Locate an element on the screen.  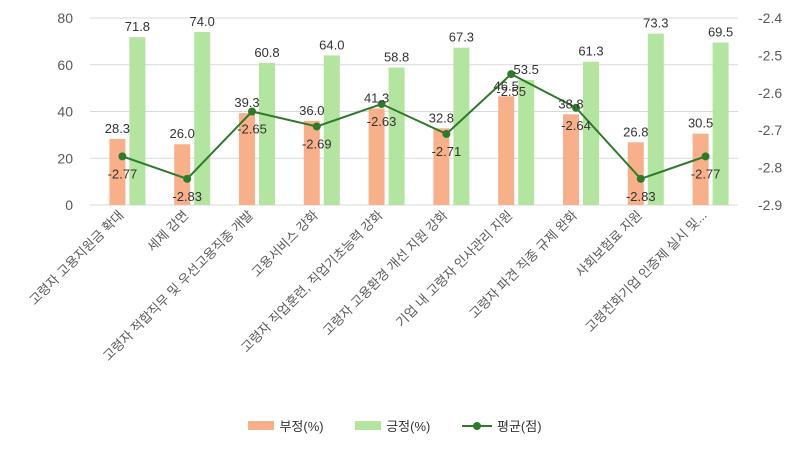
left-tick-label: 60 is located at coordinates (65, 65).